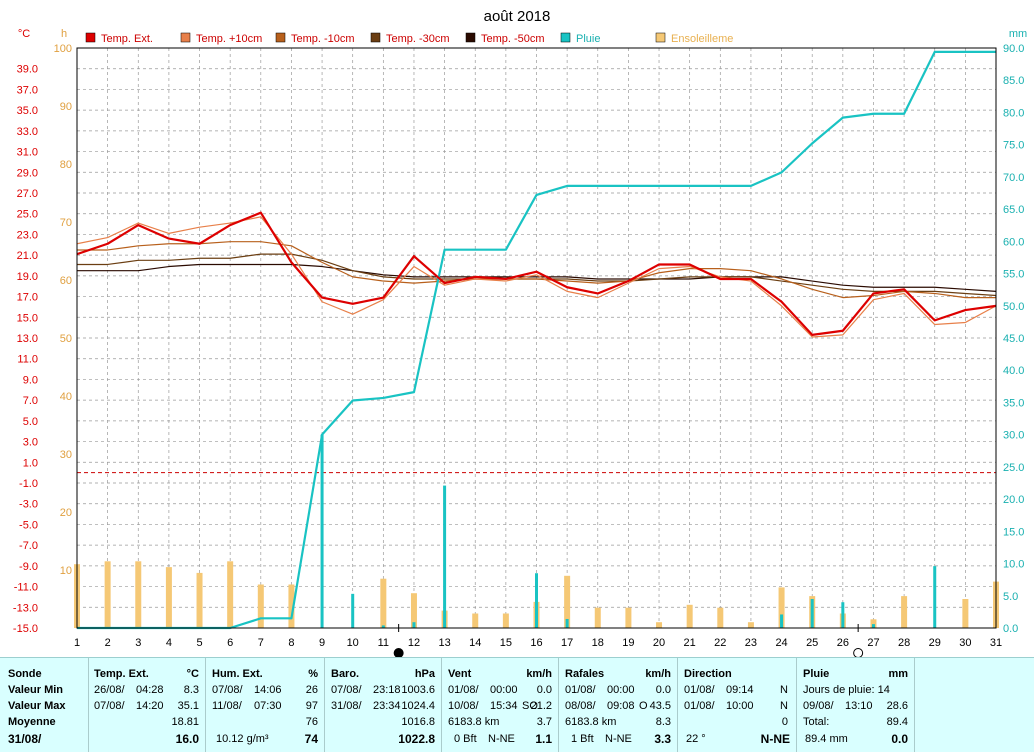  I want to click on series-line-temp-10cm, so click(536, 270).